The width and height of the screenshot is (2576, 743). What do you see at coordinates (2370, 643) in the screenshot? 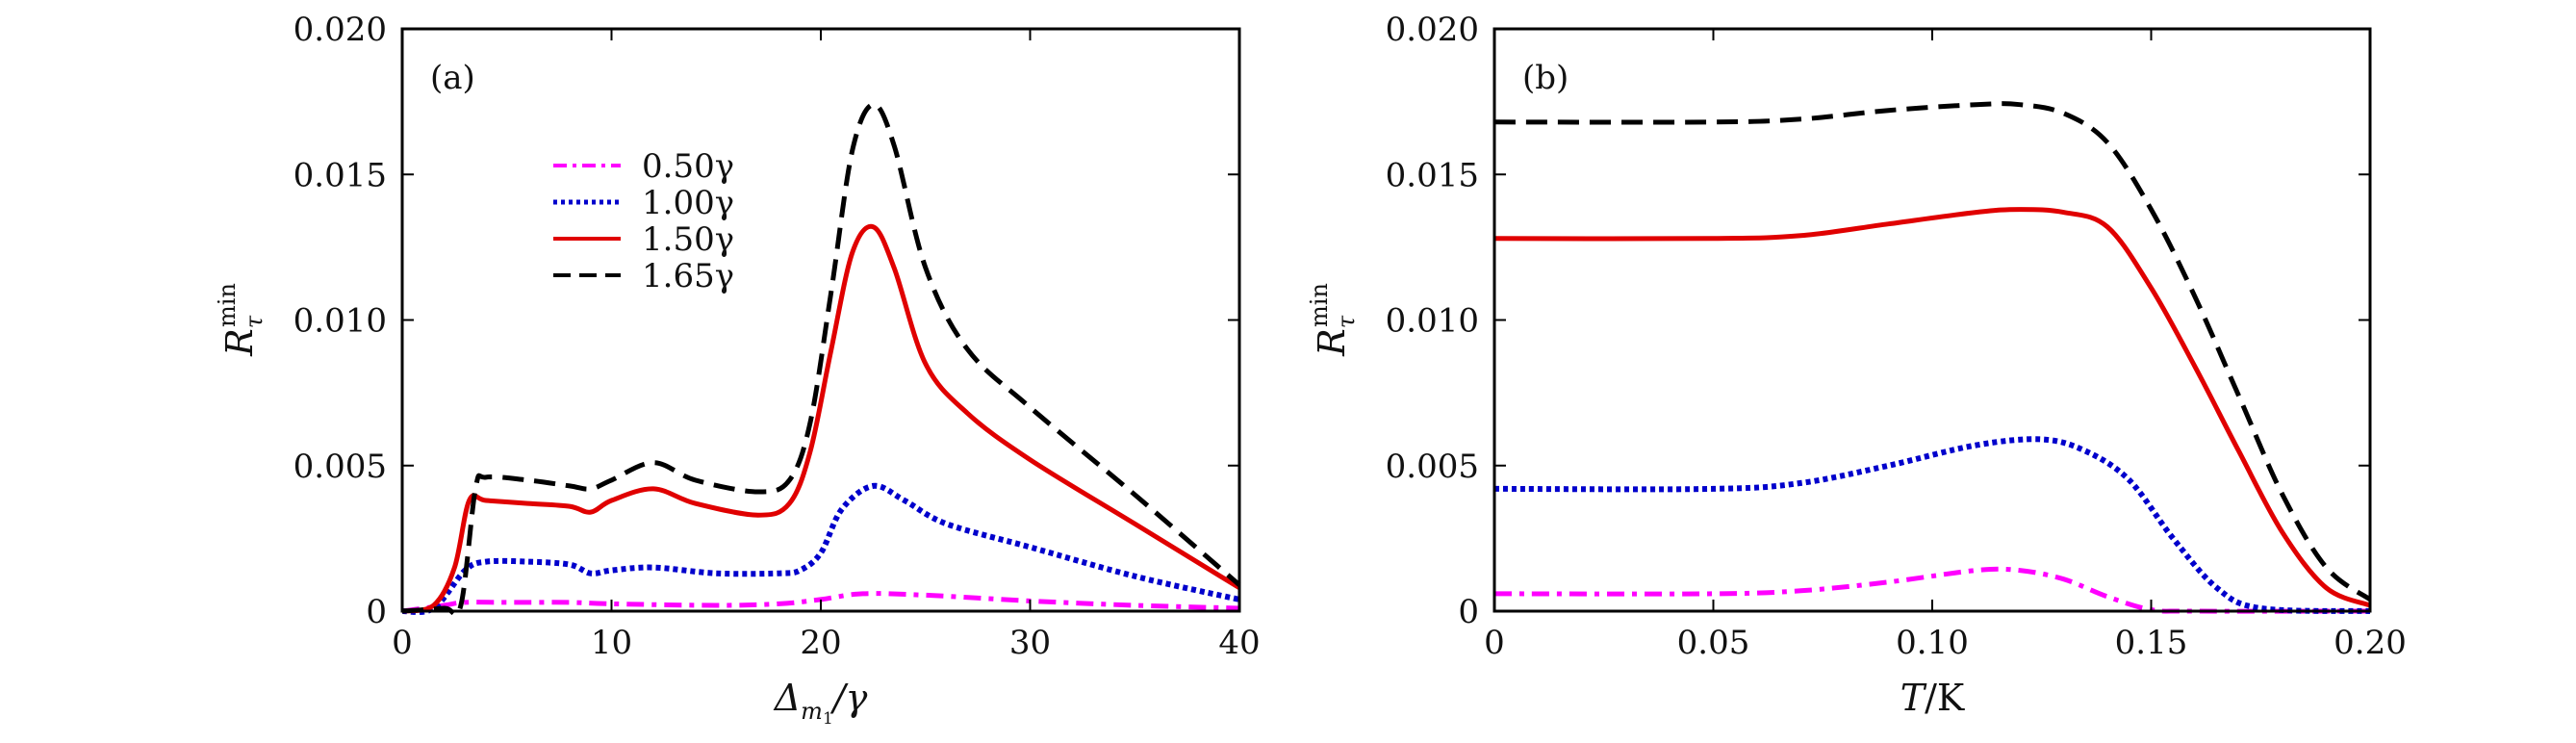
I see `panel-b-xtick-label: 0.20` at bounding box center [2370, 643].